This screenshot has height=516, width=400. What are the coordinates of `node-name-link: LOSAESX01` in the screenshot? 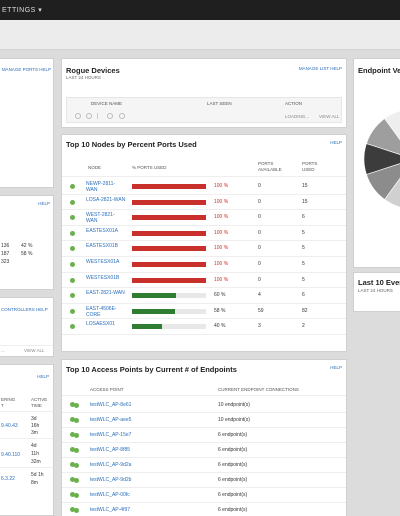 It's located at (100, 324).